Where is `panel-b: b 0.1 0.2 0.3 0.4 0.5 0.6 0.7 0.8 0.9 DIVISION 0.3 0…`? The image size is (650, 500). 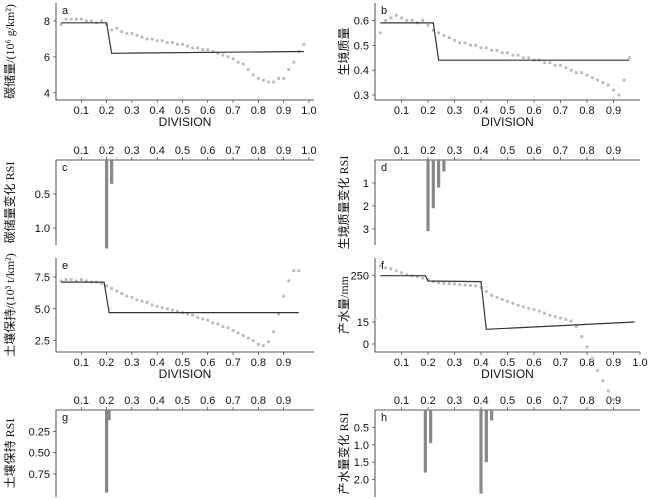 panel-b: b 0.1 0.2 0.3 0.4 0.5 0.6 0.7 0.8 0.9 DIVISION 0.3 0… is located at coordinates (488, 66).